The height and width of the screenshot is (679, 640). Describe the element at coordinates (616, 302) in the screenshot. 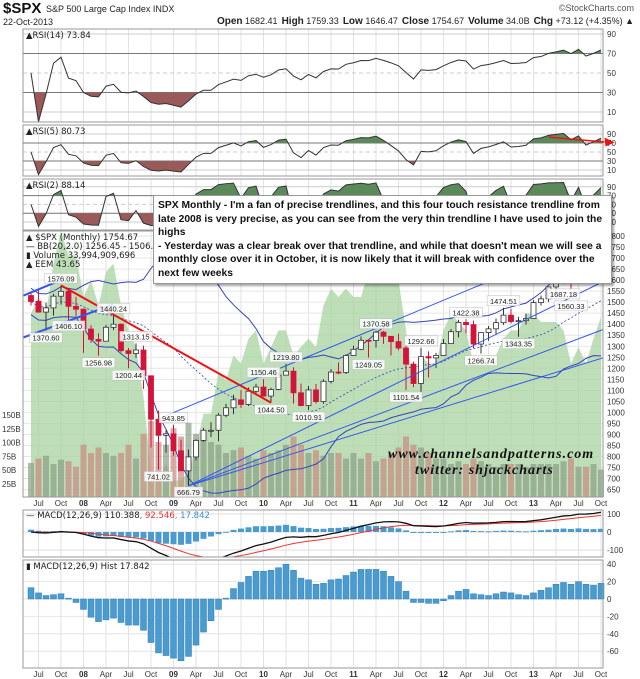

I see `price-axis-label: 1500` at that location.